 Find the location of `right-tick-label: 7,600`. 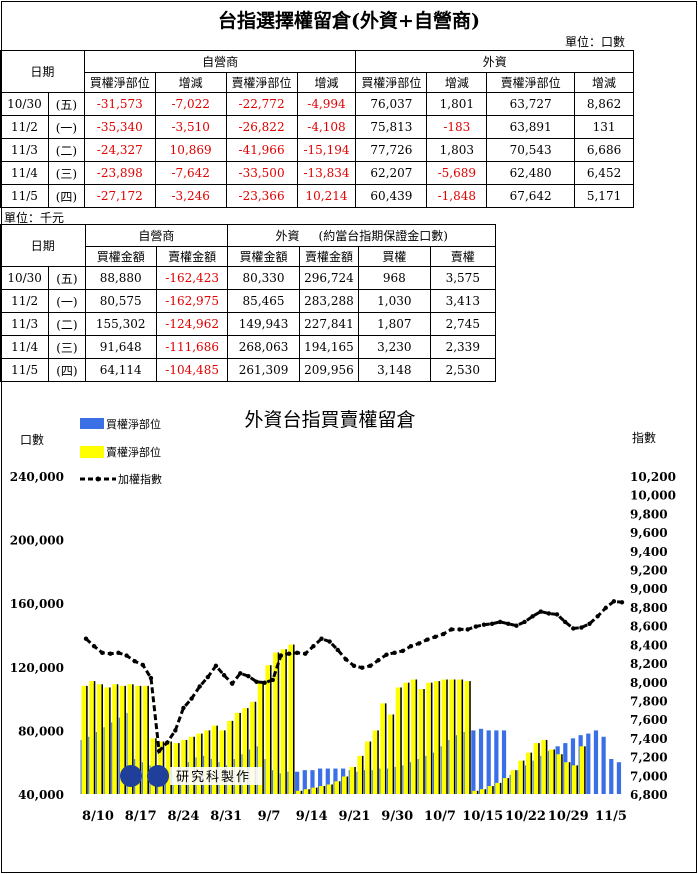

right-tick-label: 7,600 is located at coordinates (649, 720).